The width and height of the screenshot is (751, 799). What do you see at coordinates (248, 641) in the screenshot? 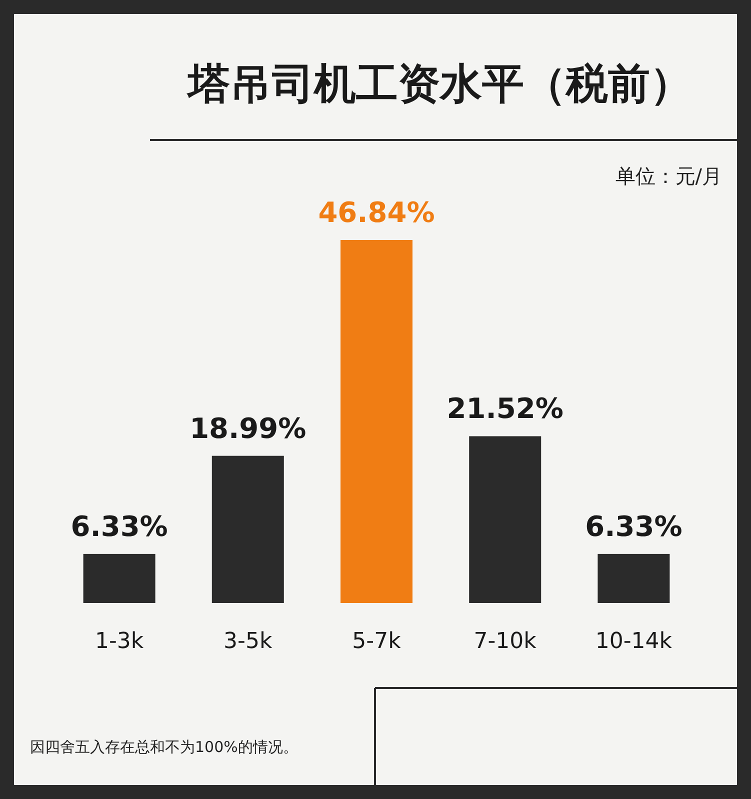
I see `x-tick-label: 3-5k` at bounding box center [248, 641].